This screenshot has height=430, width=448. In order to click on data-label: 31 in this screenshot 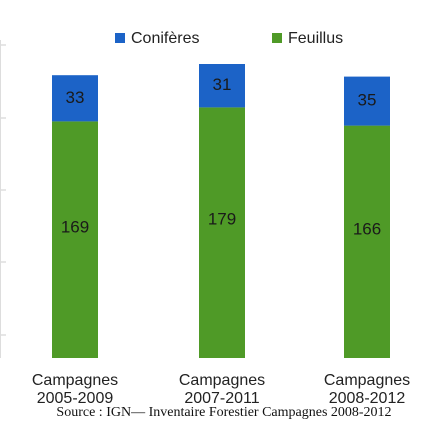, I will do `click(222, 84)`.